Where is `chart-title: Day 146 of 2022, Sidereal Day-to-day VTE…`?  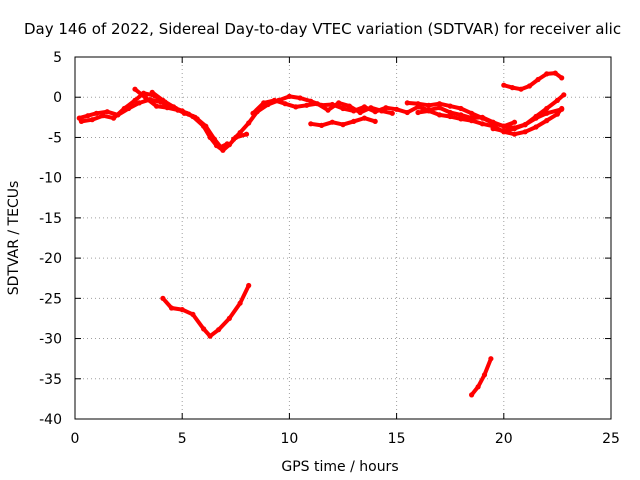 chart-title: Day 146 of 2022, Sidereal Day-to-day VTE… is located at coordinates (322, 29).